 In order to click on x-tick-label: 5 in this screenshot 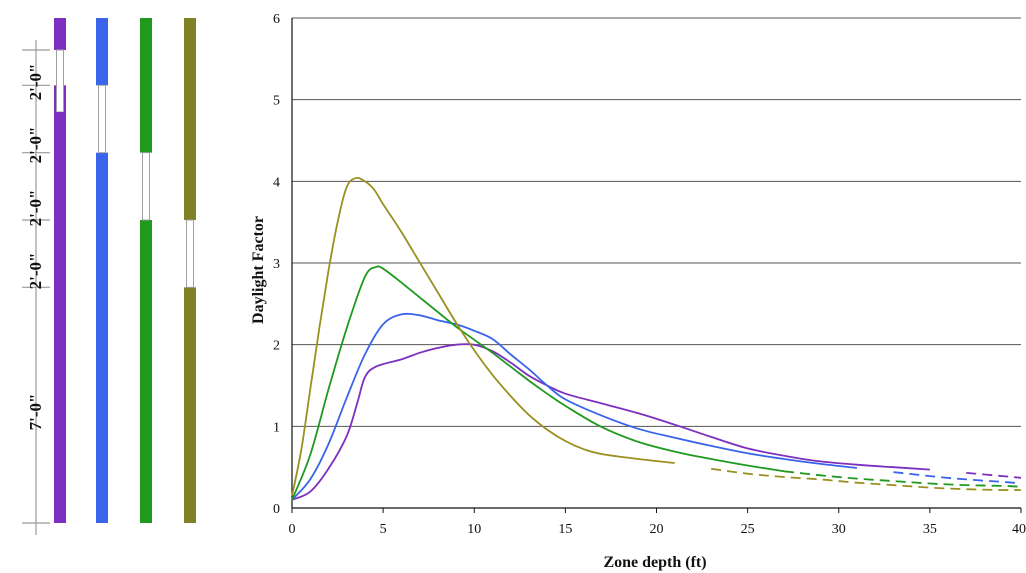, I will do `click(383, 529)`.